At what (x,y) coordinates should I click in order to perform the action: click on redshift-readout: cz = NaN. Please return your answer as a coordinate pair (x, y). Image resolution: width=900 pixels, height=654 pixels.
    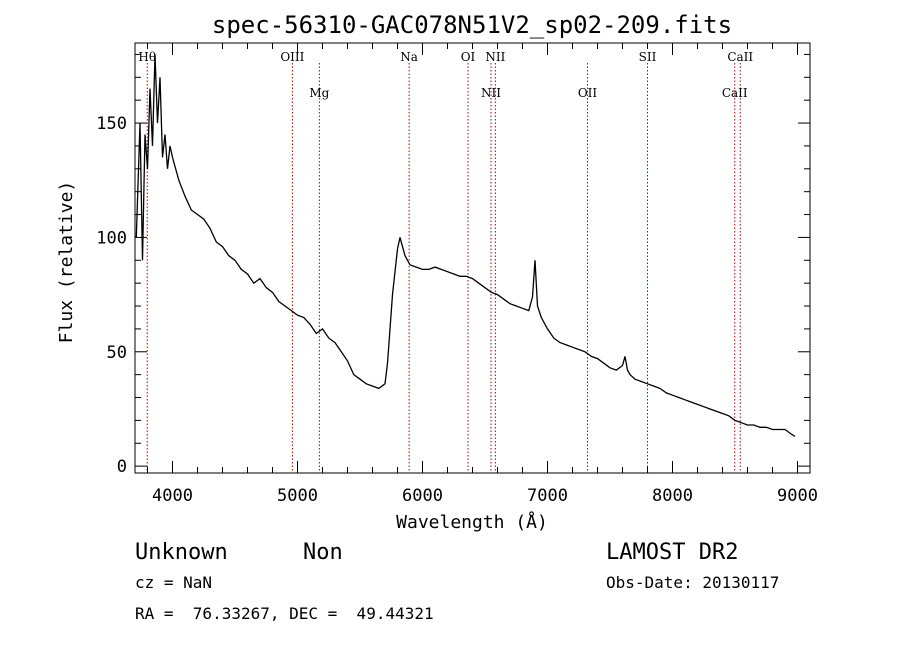
    Looking at the image, I should click on (173, 582).